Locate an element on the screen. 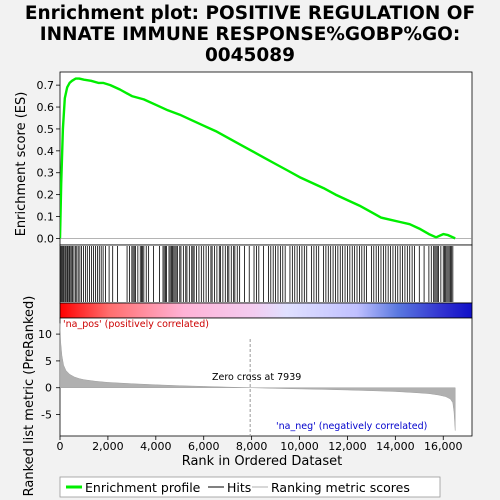 The width and height of the screenshot is (500, 500). positive-correlation-label: 'na_pos' (positively correlated) is located at coordinates (136, 324).